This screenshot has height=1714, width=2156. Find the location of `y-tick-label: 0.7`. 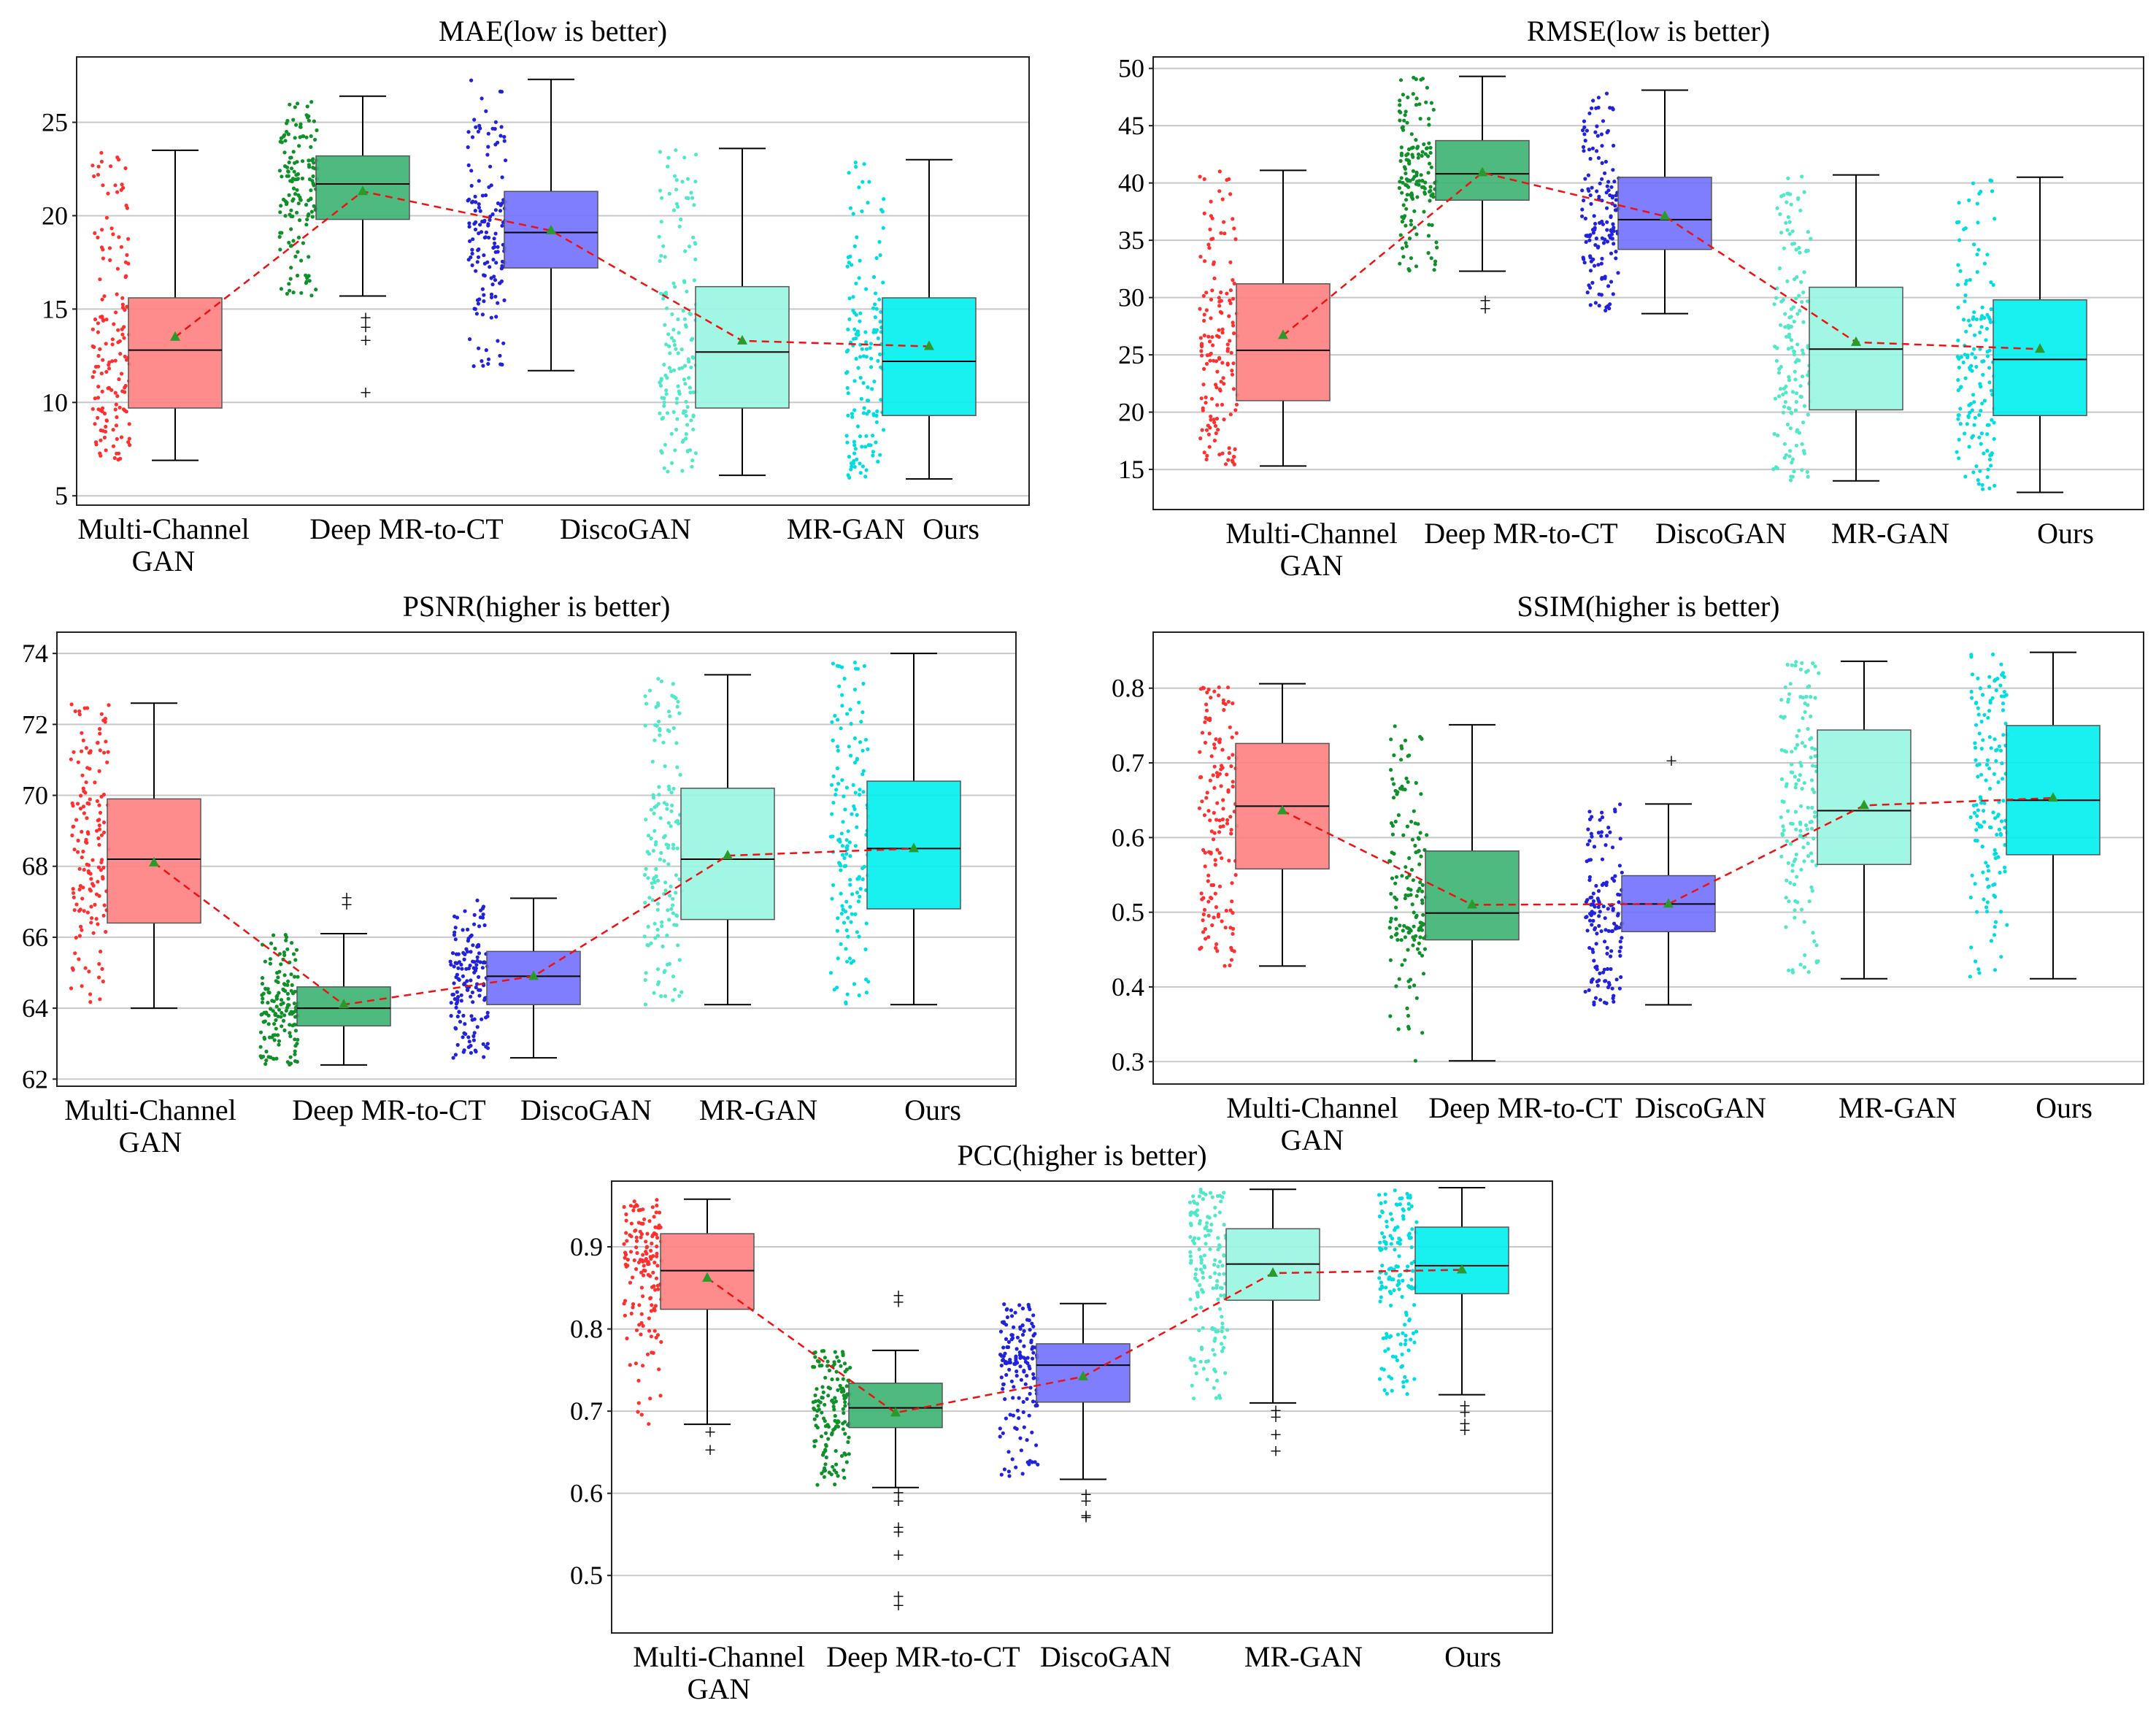

y-tick-label: 0.7 is located at coordinates (1128, 762).